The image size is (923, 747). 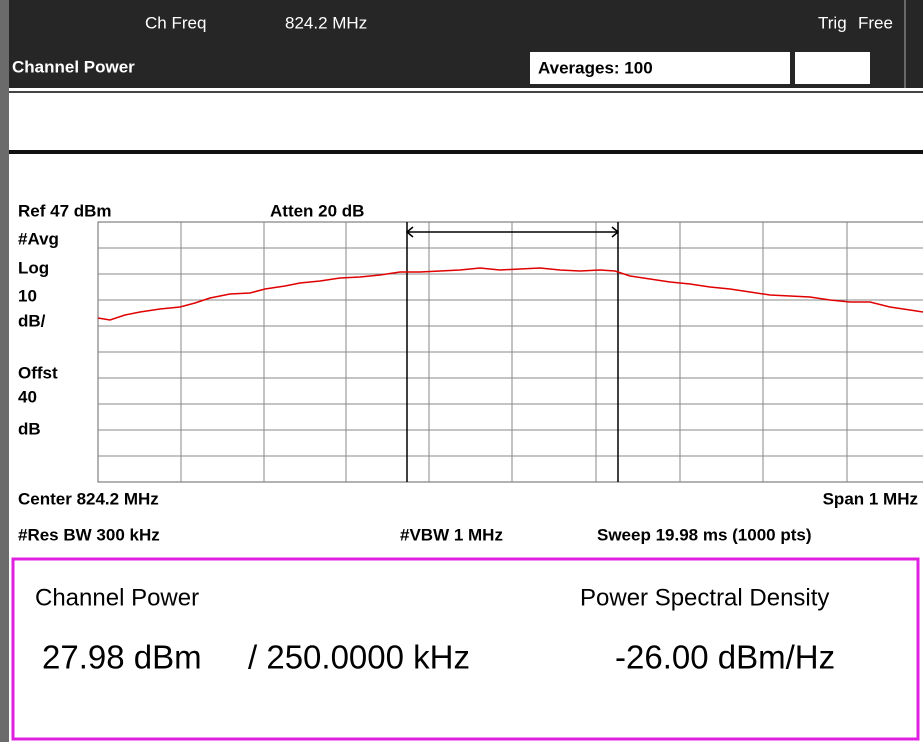 I want to click on mode-title: Channel Power, so click(x=73, y=66).